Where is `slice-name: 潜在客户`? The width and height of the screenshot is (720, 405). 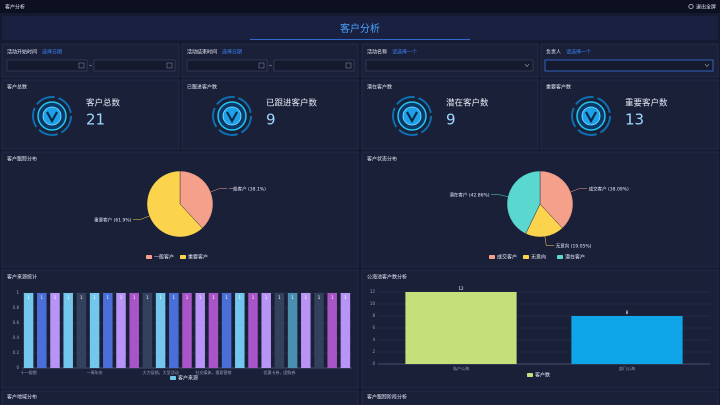 slice-name: 潜在客户 is located at coordinates (458, 194).